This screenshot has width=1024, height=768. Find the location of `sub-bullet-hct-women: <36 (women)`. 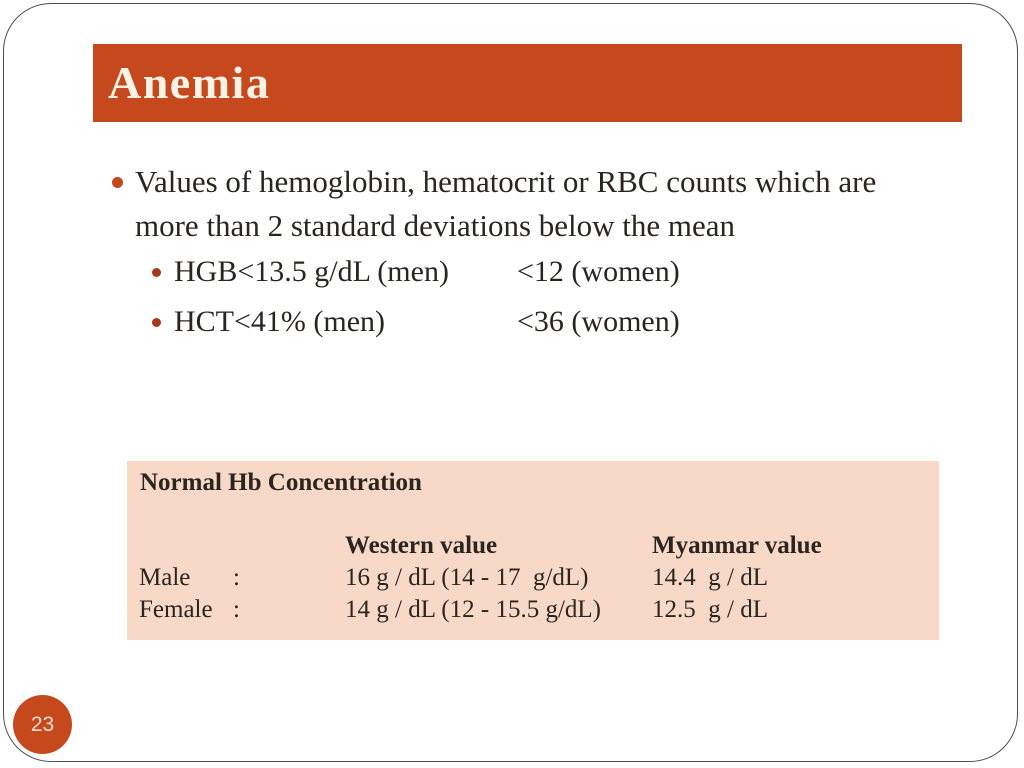

sub-bullet-hct-women: <36 (women) is located at coordinates (598, 321).